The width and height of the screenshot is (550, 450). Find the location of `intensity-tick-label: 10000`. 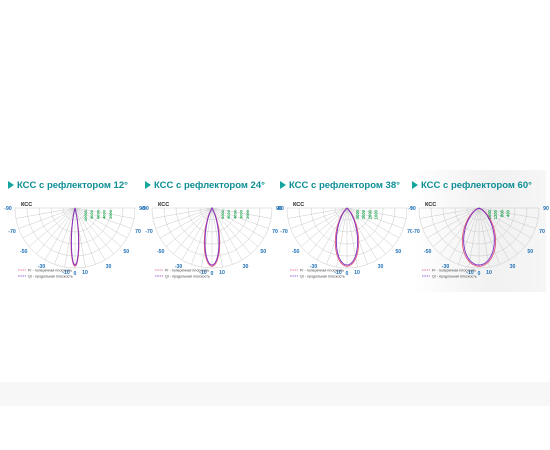

intensity-tick-label: 10000 is located at coordinates (85, 215).